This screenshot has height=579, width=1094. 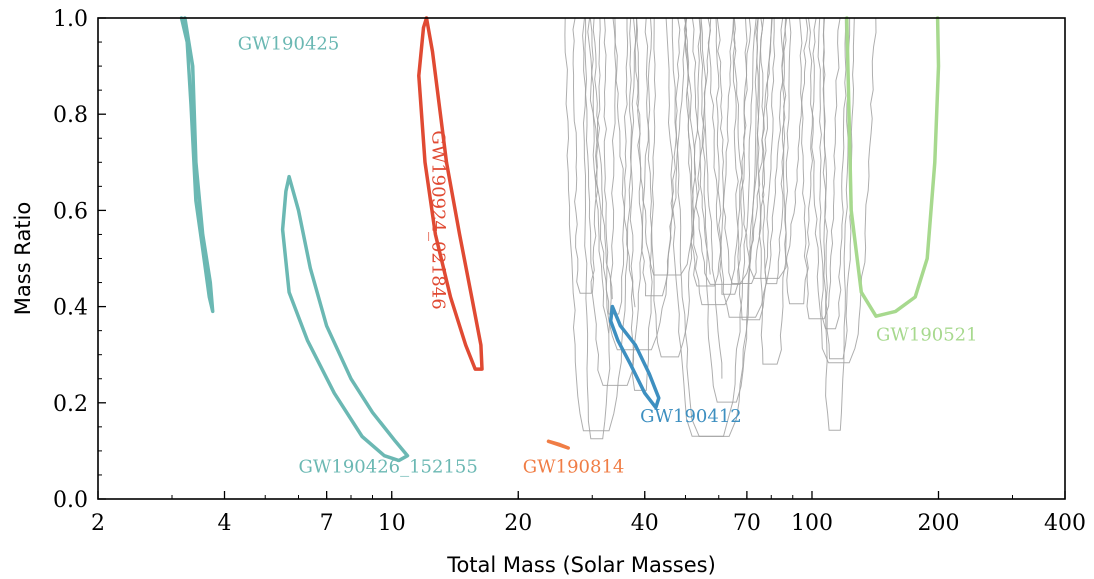 What do you see at coordinates (645, 523) in the screenshot?
I see `x-tick-label: 40` at bounding box center [645, 523].